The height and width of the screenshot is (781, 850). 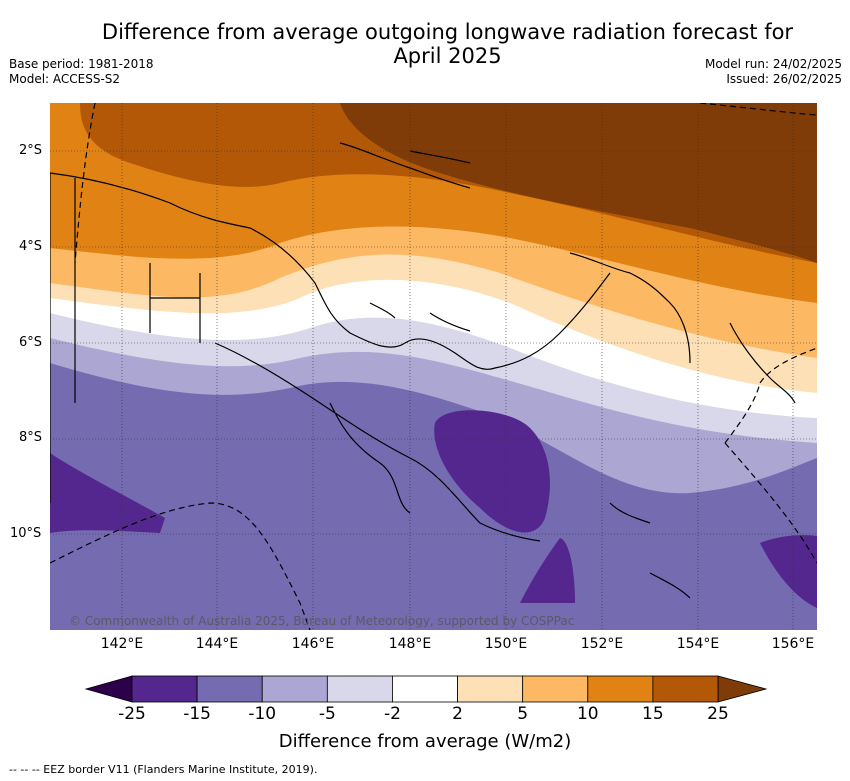 I want to click on patch-neg-25-south, so click(x=547, y=570).